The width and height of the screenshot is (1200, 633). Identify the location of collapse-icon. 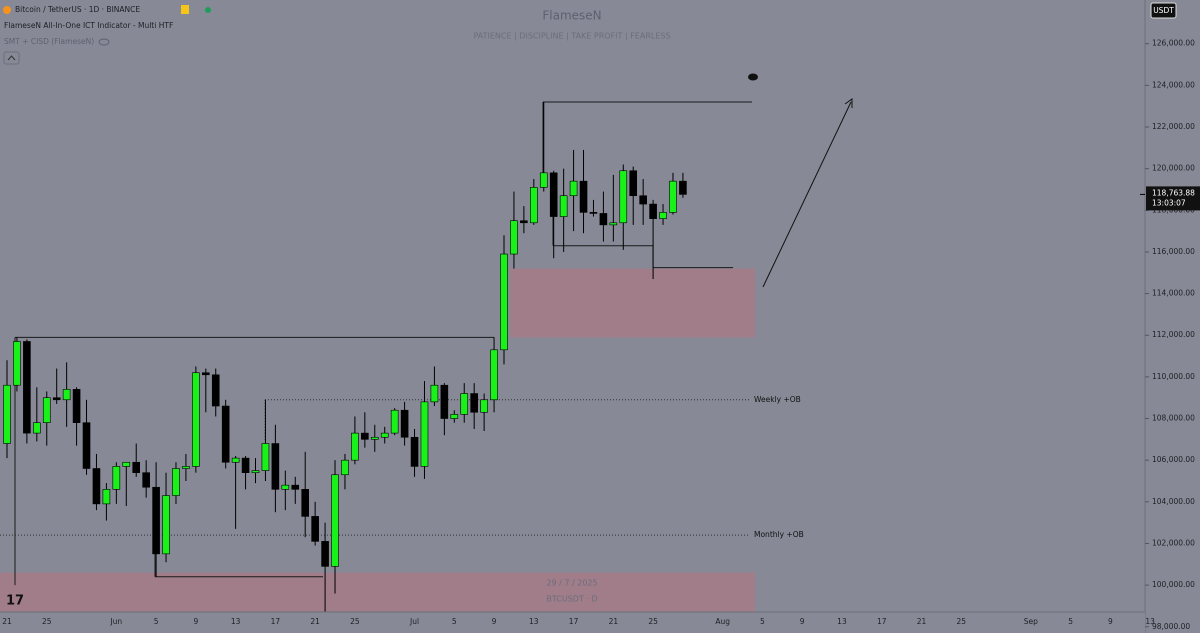
(11, 58).